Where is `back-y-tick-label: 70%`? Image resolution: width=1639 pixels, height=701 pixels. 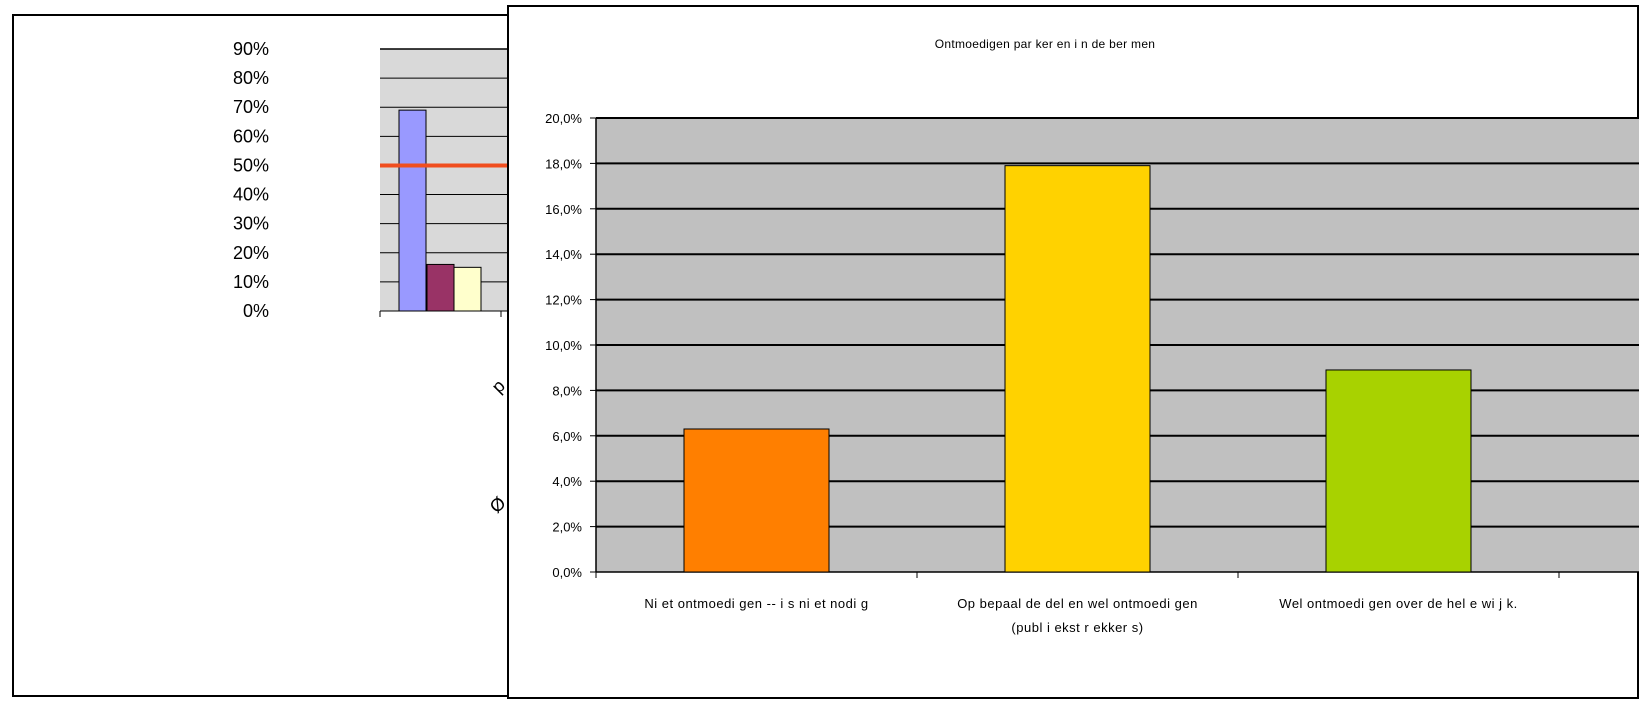
back-y-tick-label: 70% is located at coordinates (251, 107).